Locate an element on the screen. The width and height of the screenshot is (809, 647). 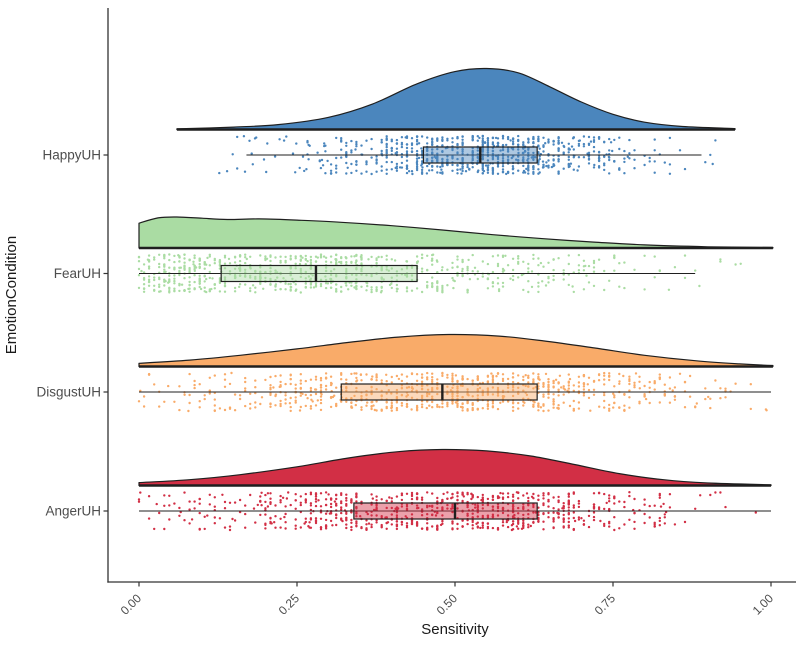
y-category-label-FearUH: FearUH is located at coordinates (77, 273).